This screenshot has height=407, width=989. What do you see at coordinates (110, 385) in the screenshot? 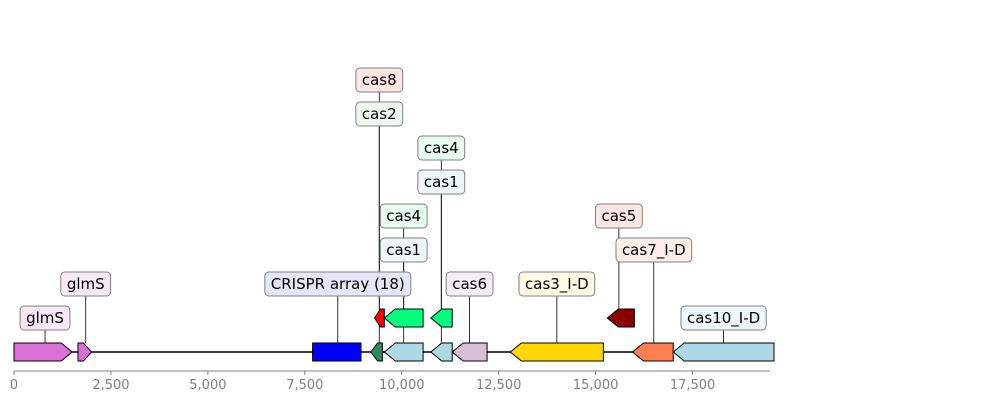
I see `x-axis-tick-label: 2,500` at bounding box center [110, 385].